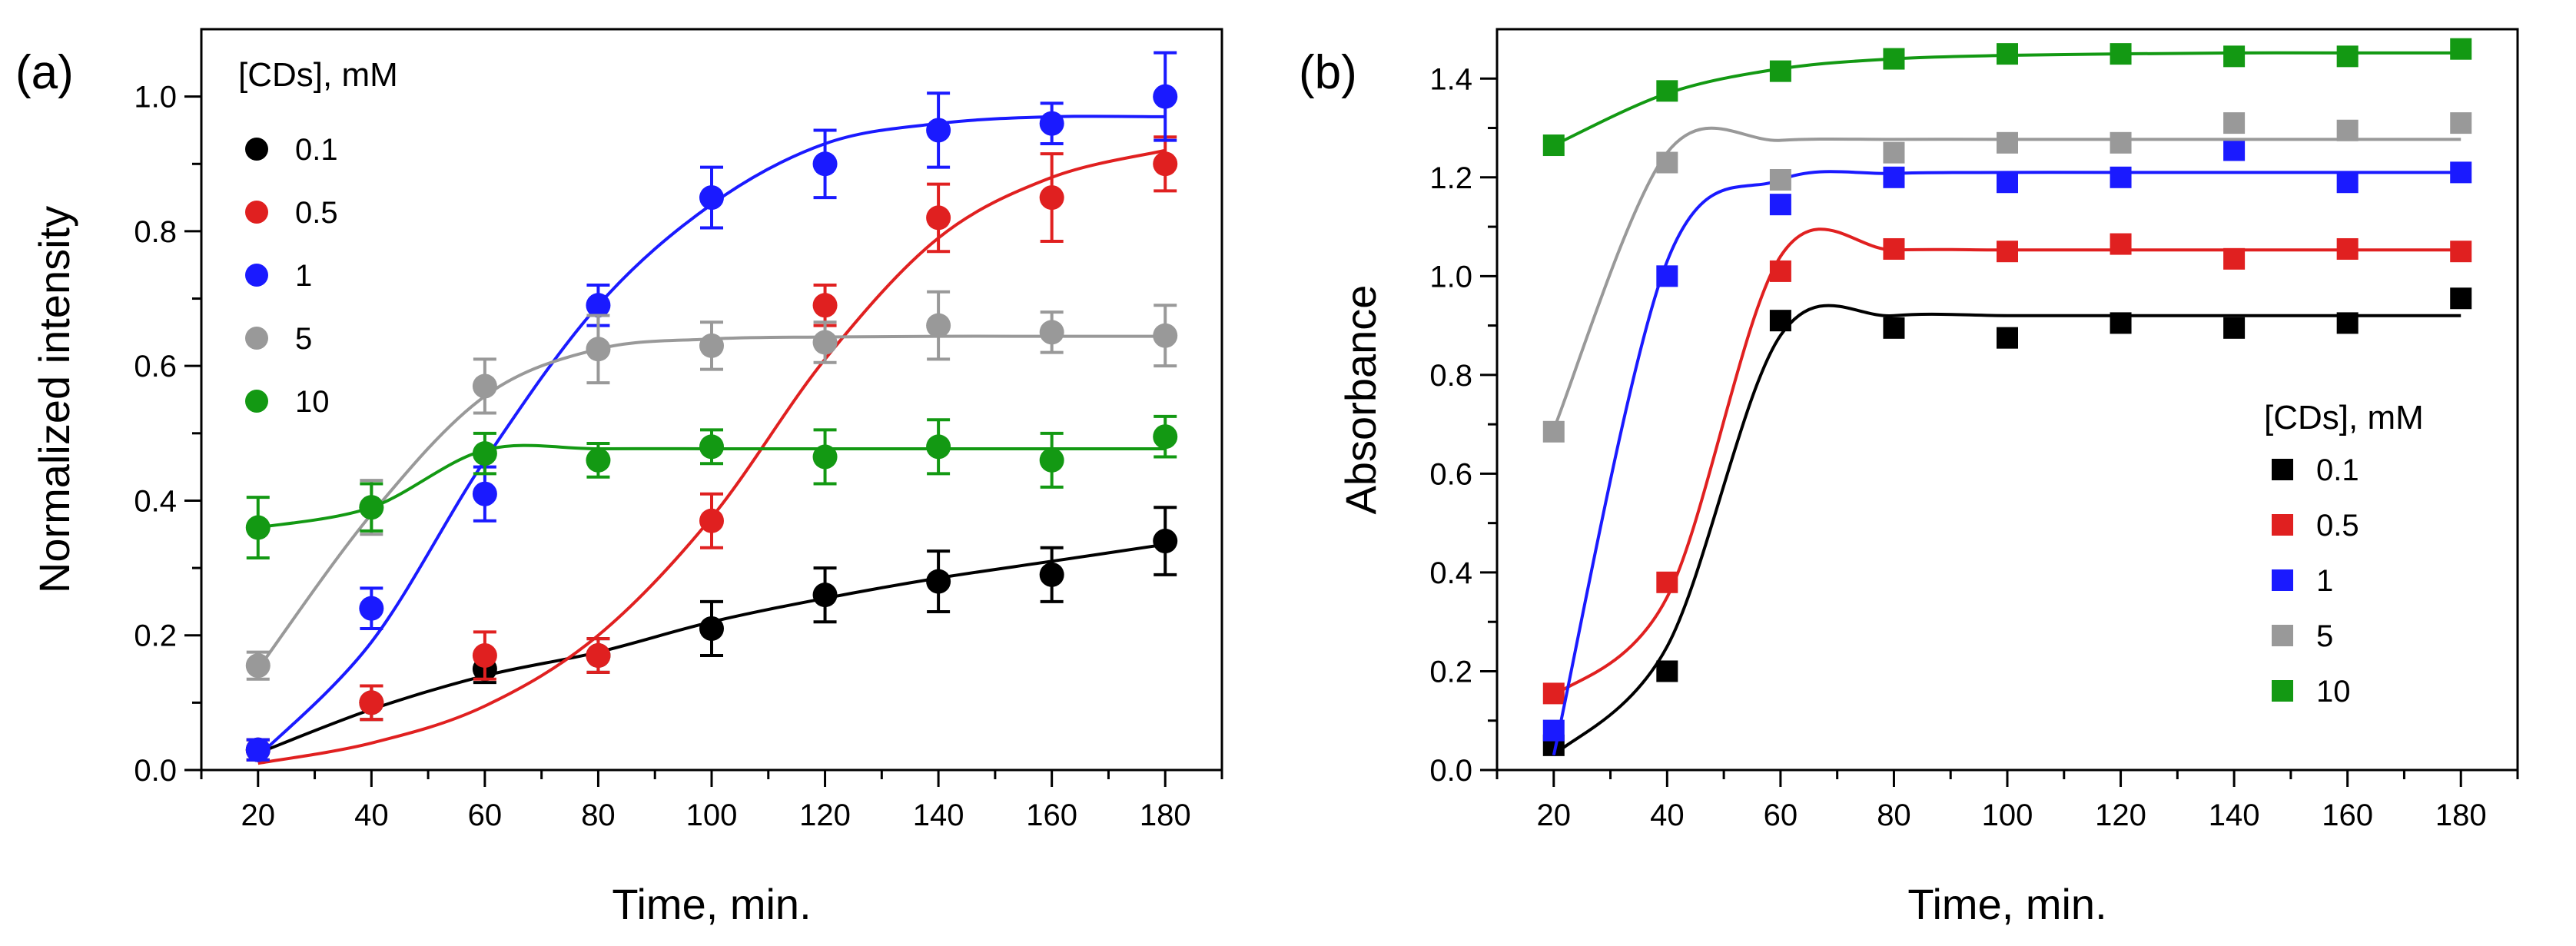  I want to click on x-tick-label: 160, so click(1051, 815).